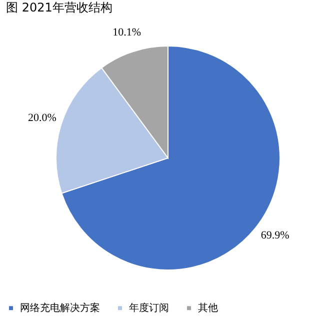 This screenshot has width=336, height=320. What do you see at coordinates (275, 235) in the screenshot?
I see `data-label: 69.9%` at bounding box center [275, 235].